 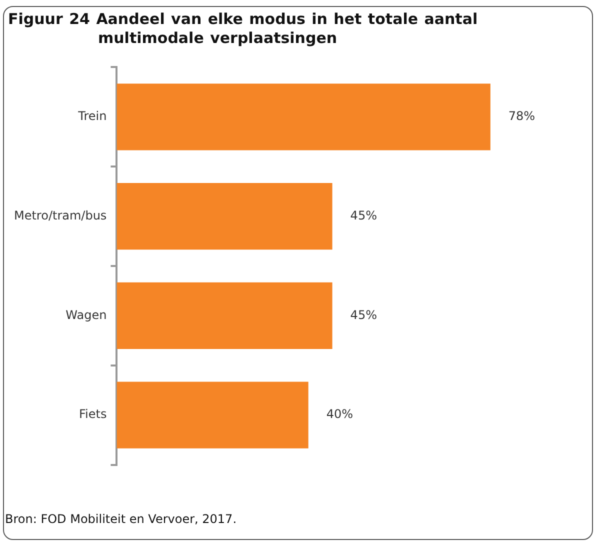 What do you see at coordinates (92, 116) in the screenshot?
I see `y-tick-label: Trein` at bounding box center [92, 116].